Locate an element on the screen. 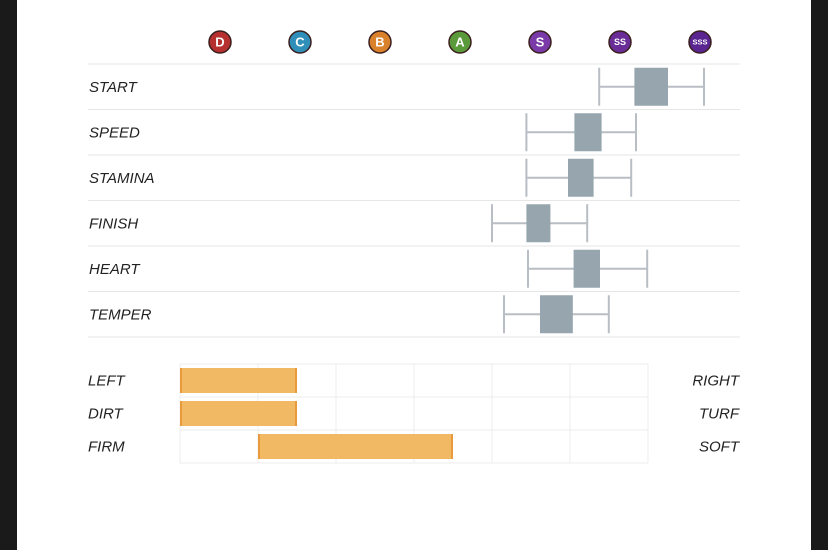 The image size is (828, 550). grade-badge-ss: SS is located at coordinates (620, 42).